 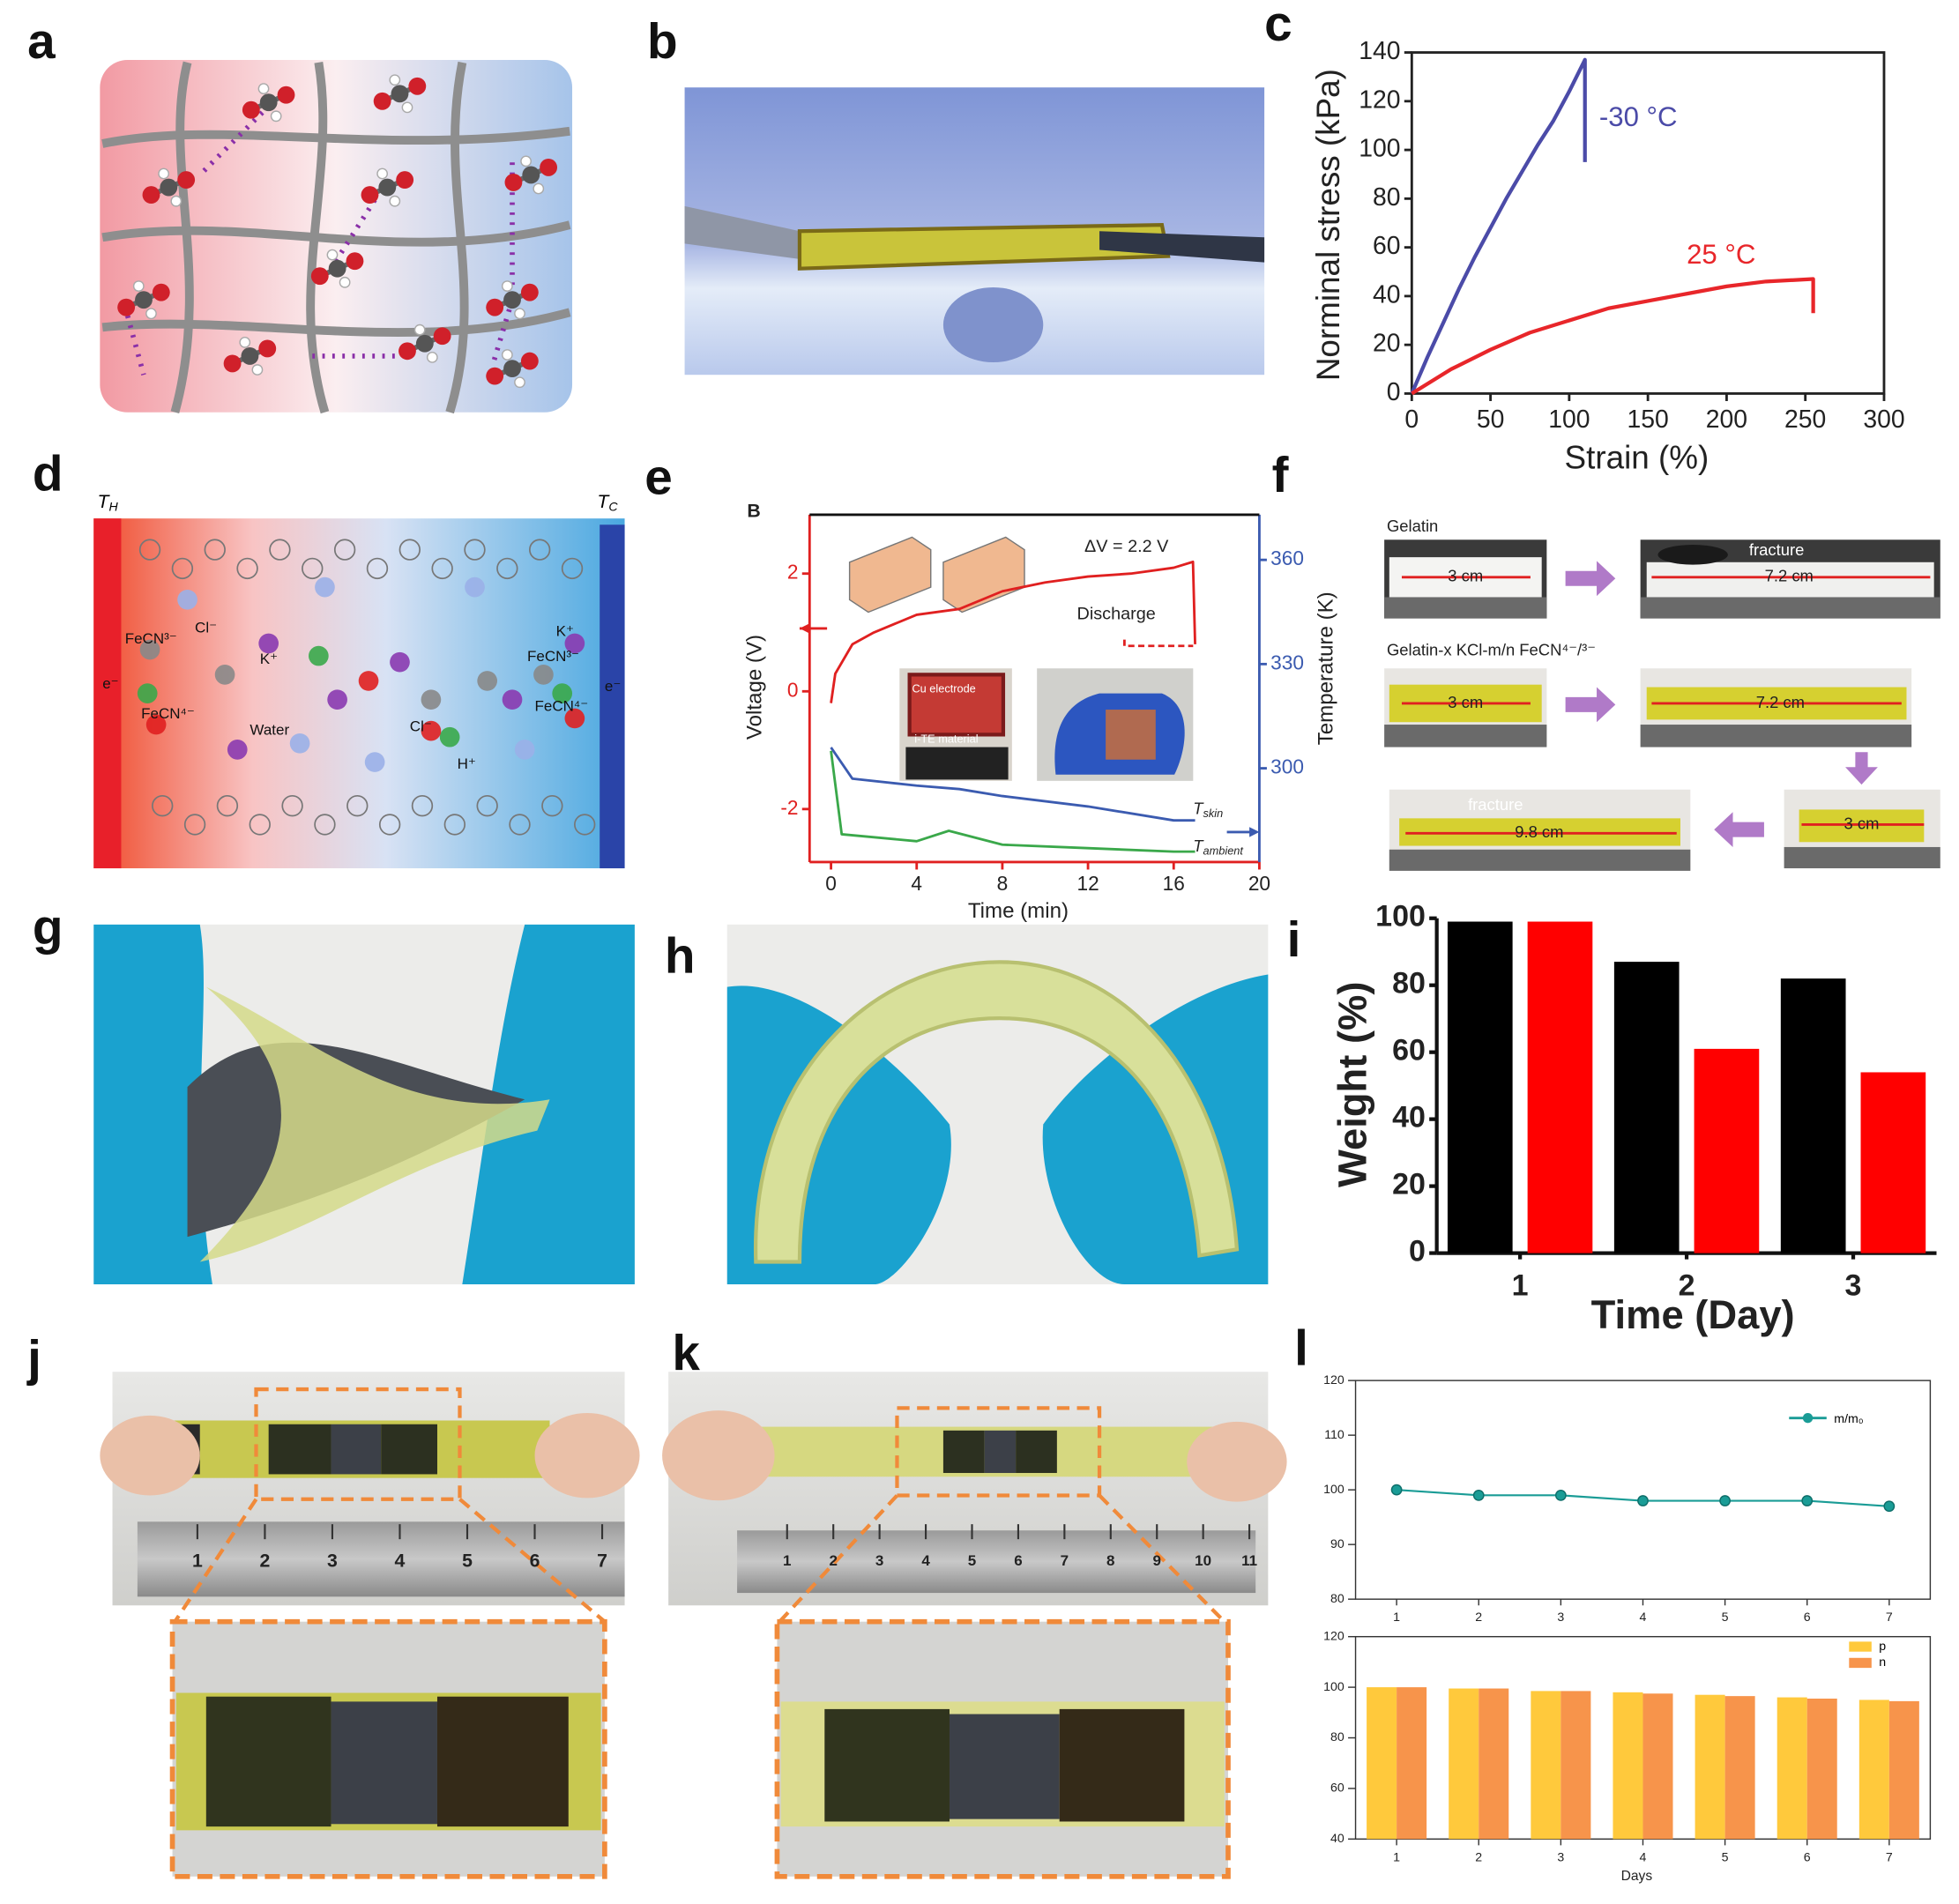 What do you see at coordinates (1491, 419) in the screenshot?
I see `x-tick-label: 50` at bounding box center [1491, 419].